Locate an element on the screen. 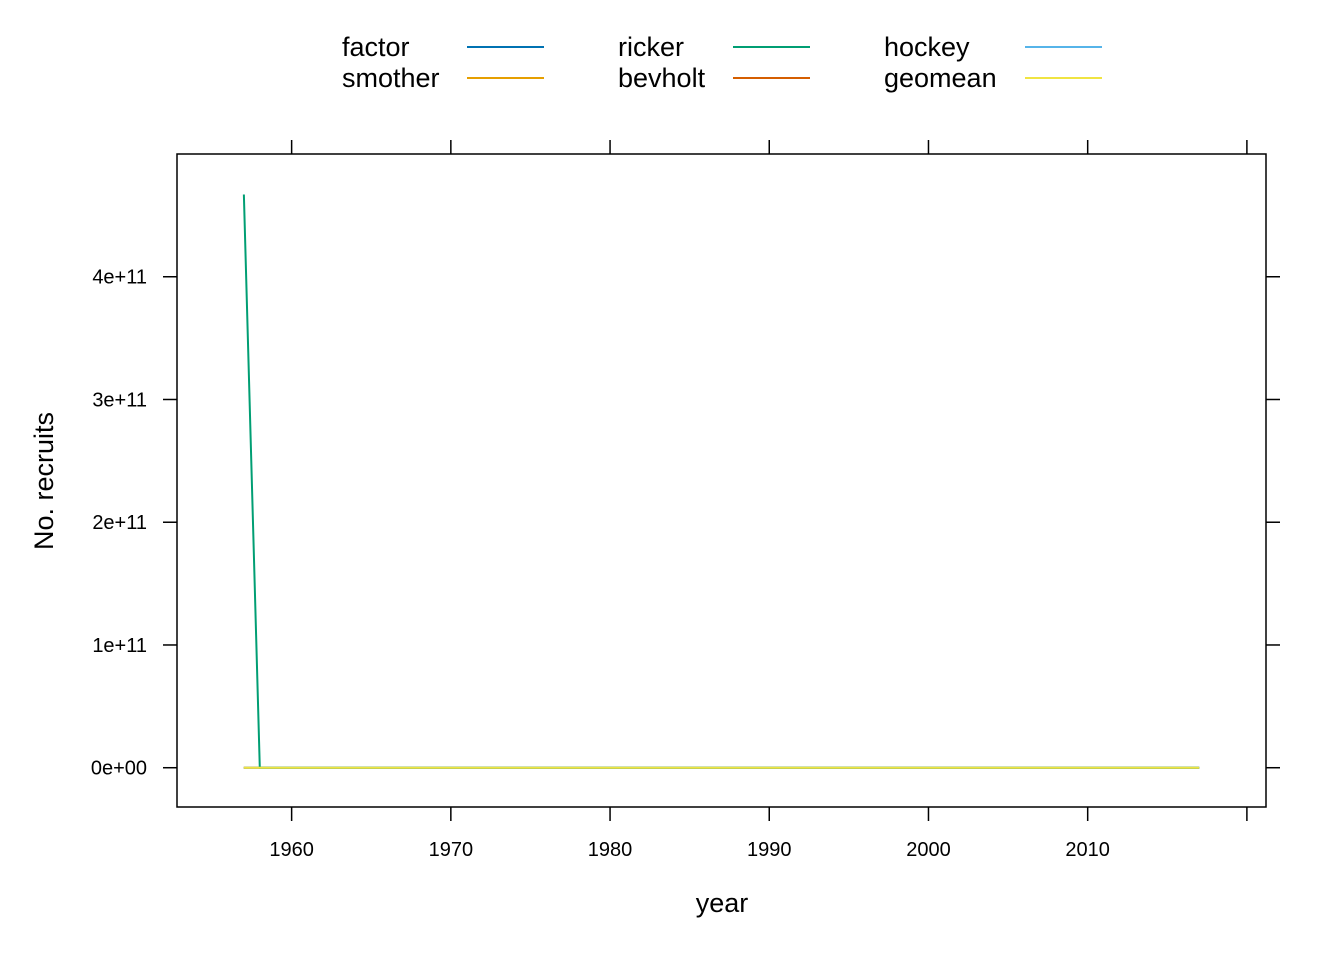 The image size is (1344, 960). x-tick-label-2000: 2000 is located at coordinates (928, 850).